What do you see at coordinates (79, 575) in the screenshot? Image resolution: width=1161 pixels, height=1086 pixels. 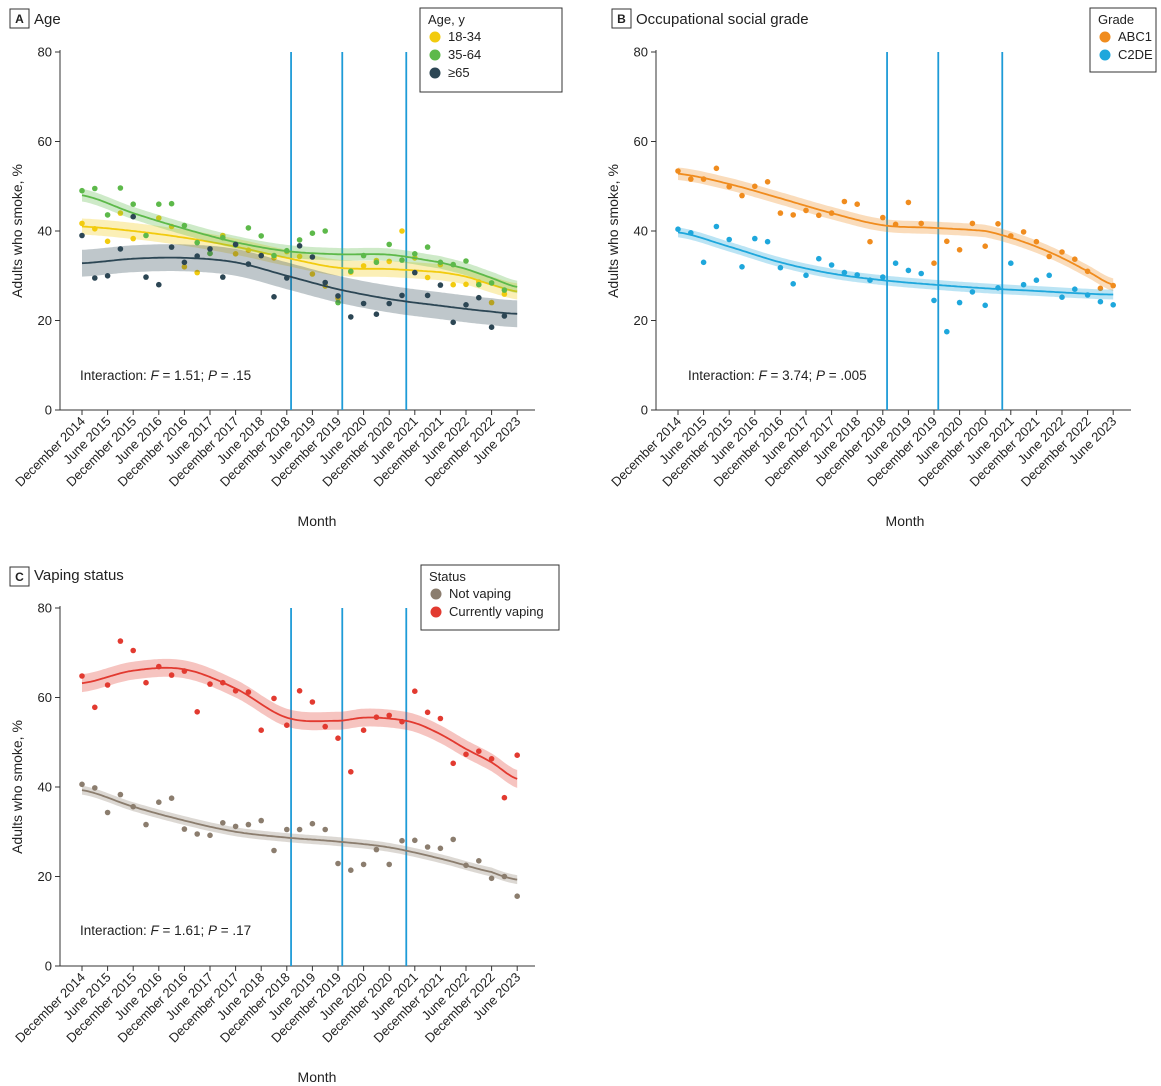 I see `panel-title: Vaping status` at bounding box center [79, 575].